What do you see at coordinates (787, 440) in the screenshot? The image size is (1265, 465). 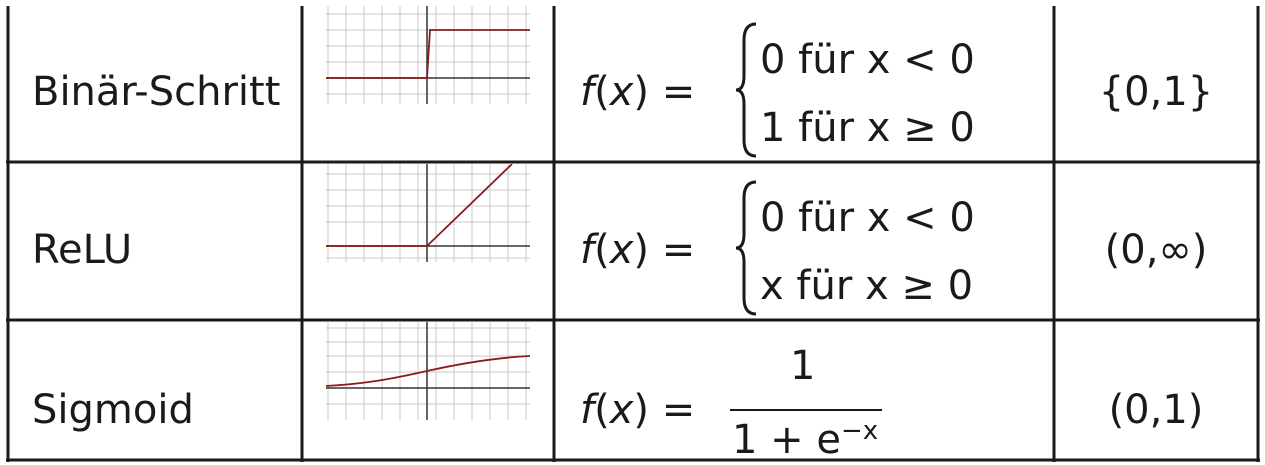 I see `denominator-base: 1 + e` at bounding box center [787, 440].